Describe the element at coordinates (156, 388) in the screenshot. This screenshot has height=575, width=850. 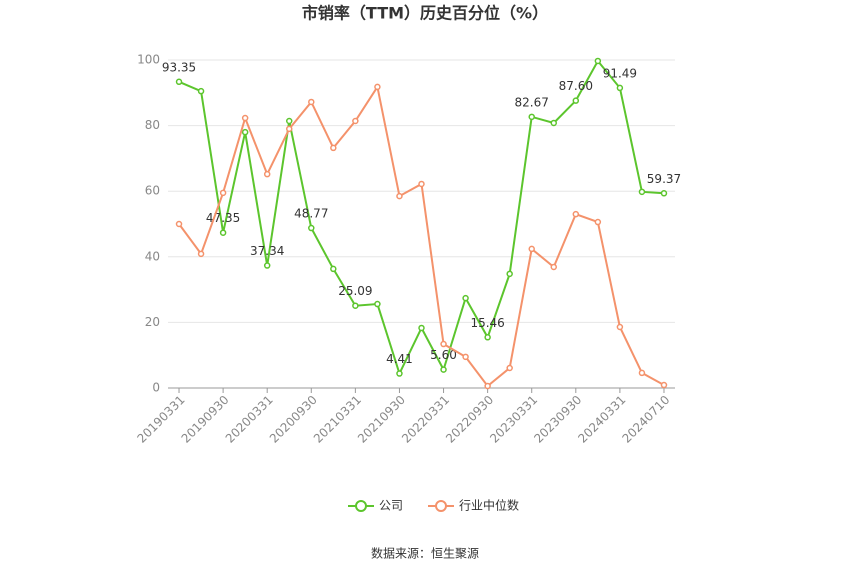
I see `y-tick-label: 0` at that location.